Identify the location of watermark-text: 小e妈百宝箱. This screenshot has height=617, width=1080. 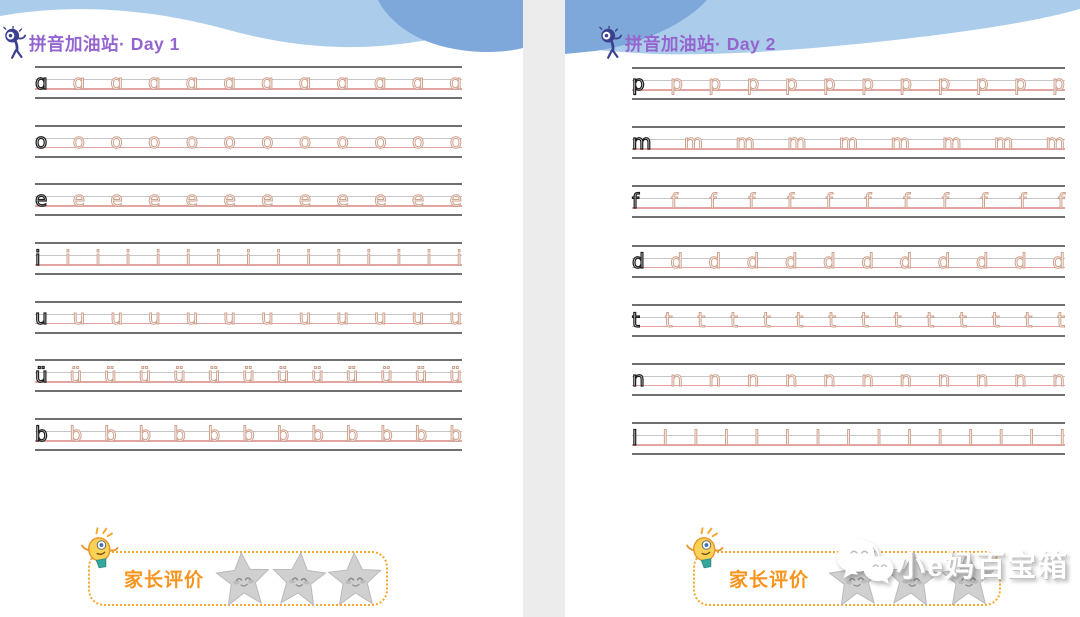
(983, 567).